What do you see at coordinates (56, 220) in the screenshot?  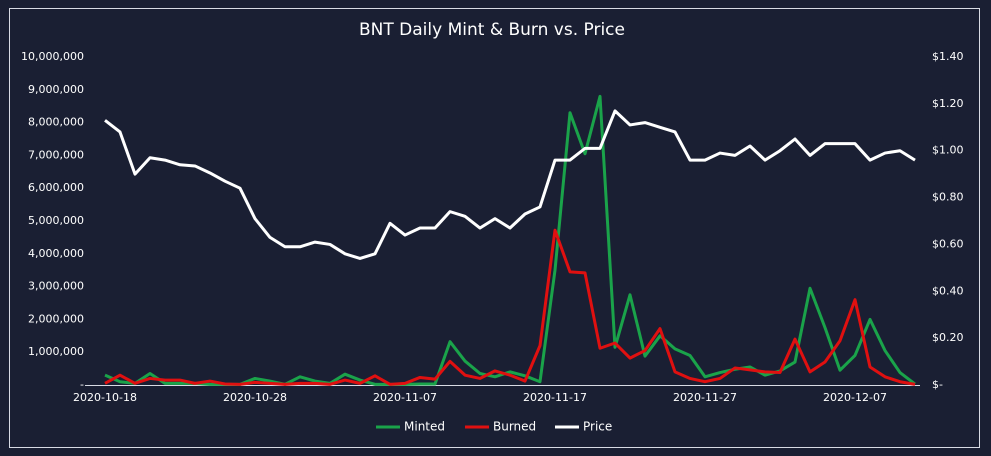 I see `y-tick-label: 5,000,000` at bounding box center [56, 220].